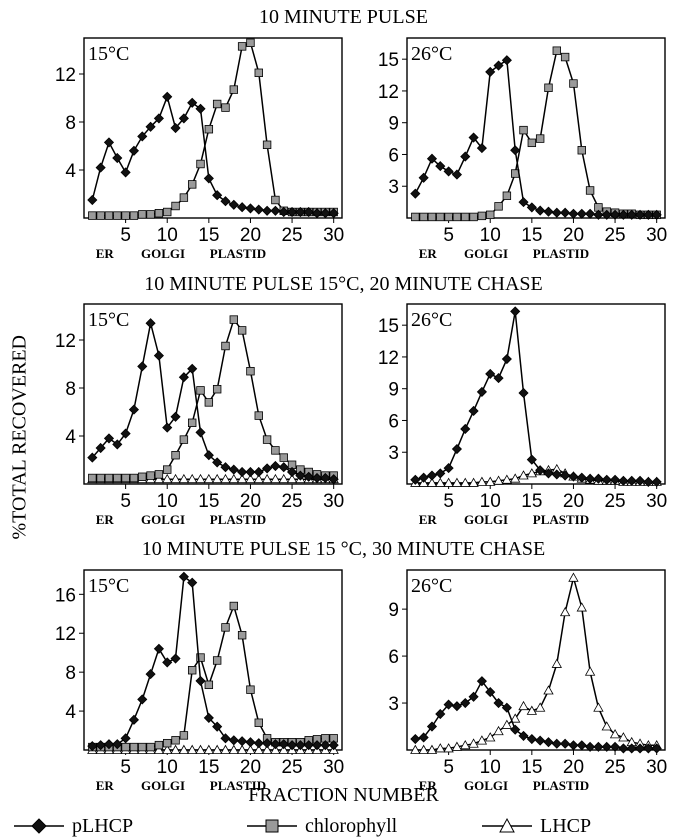  What do you see at coordinates (656, 767) in the screenshot?
I see `x-tick-label: 30` at bounding box center [656, 767].